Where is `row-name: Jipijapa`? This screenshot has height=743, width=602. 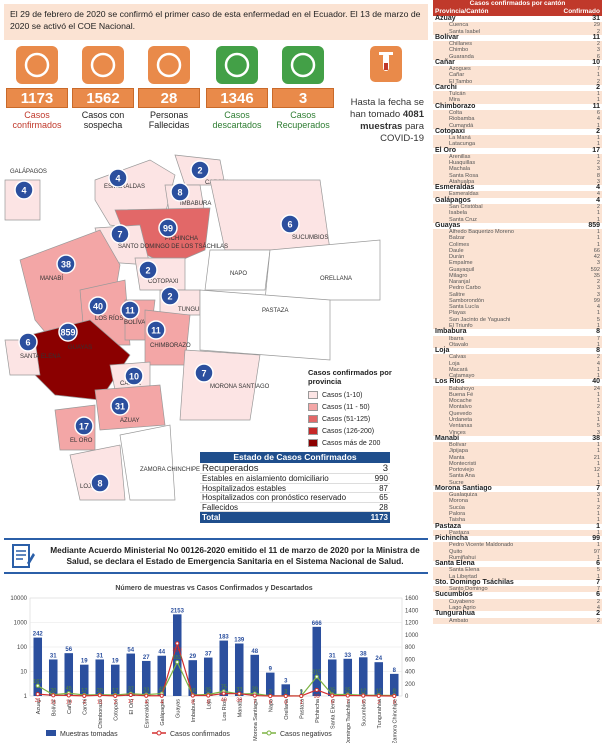 row-name: Jipijapa is located at coordinates (458, 451).